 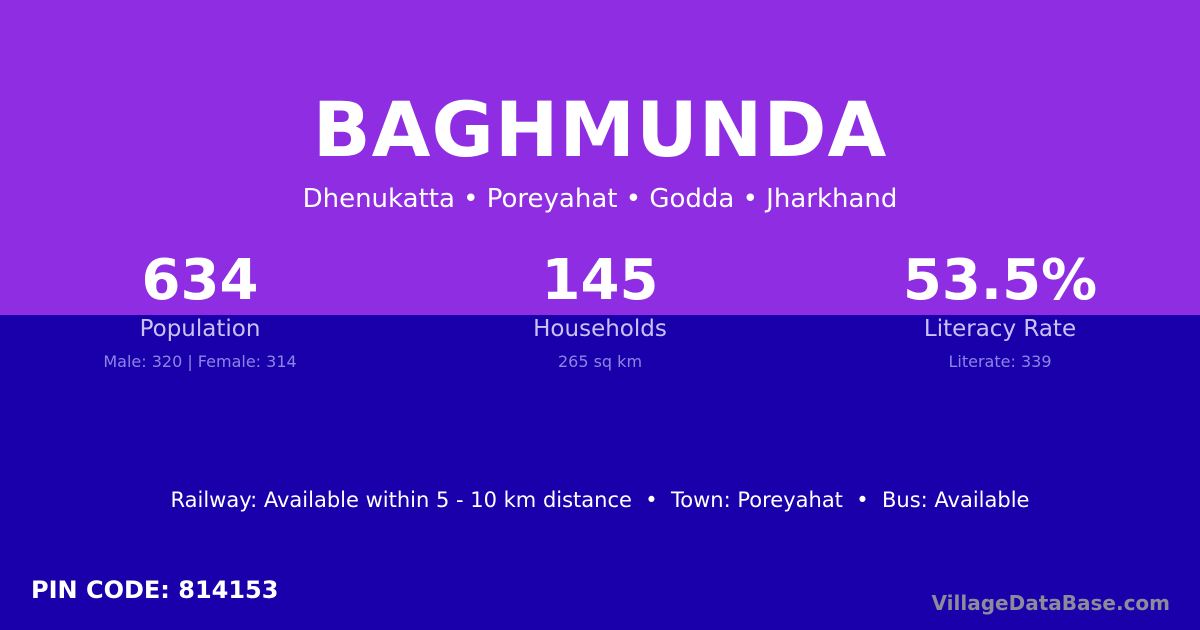 What do you see at coordinates (600, 280) in the screenshot?
I see `stat-value: 145` at bounding box center [600, 280].